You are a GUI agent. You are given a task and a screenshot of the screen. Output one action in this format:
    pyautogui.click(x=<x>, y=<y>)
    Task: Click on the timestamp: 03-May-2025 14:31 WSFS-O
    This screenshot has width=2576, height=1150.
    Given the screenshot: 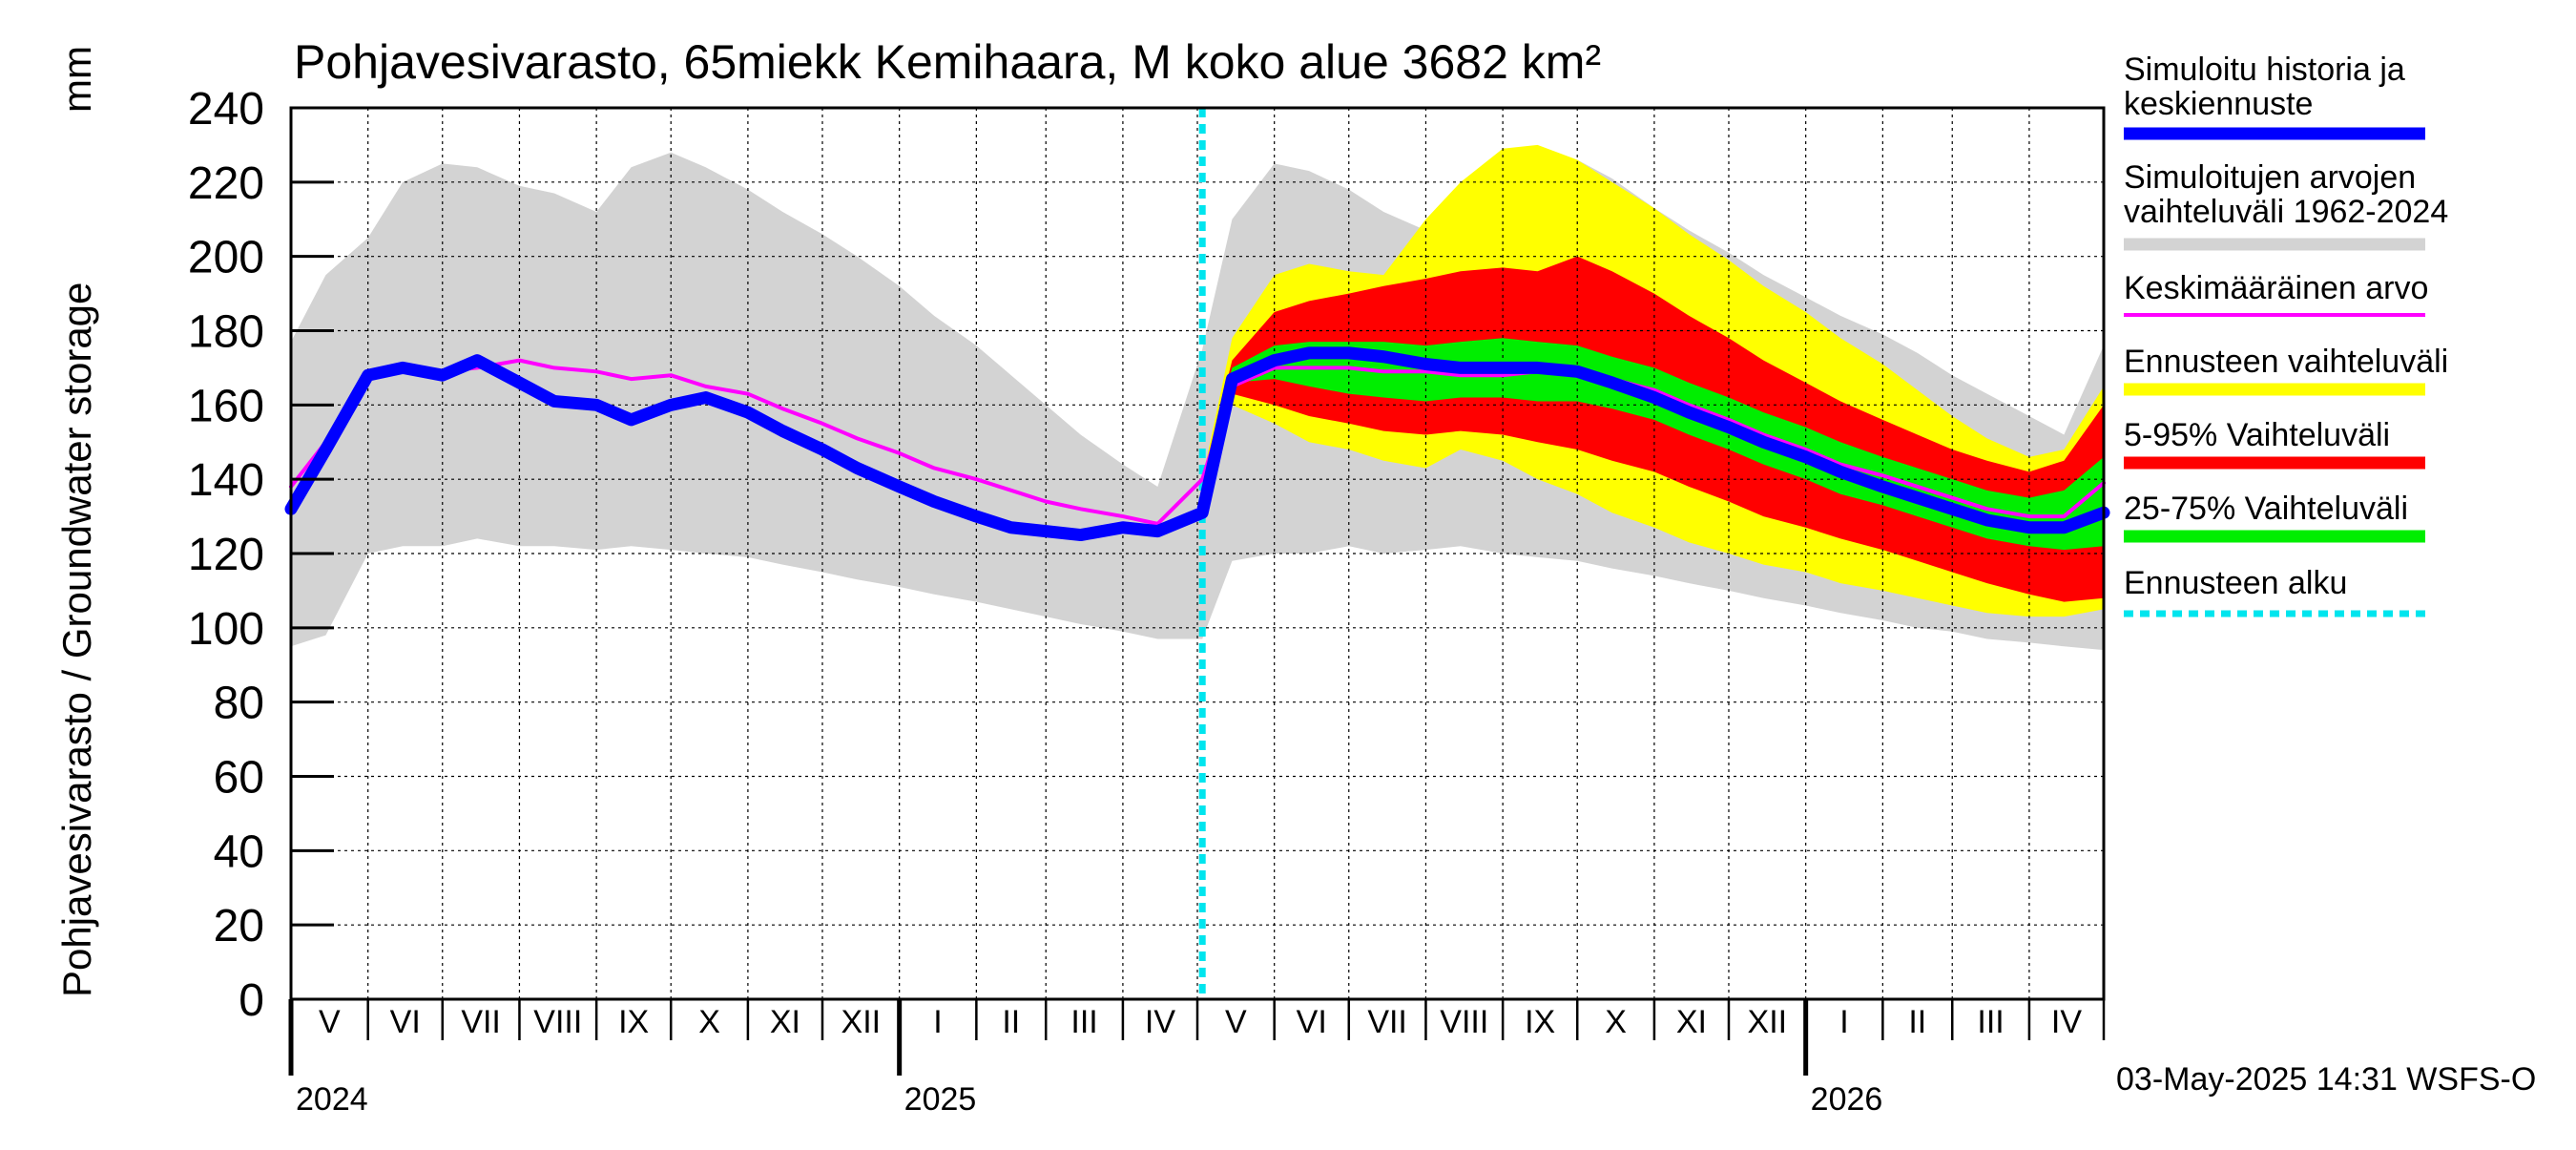 What is the action you would take?
    pyautogui.click(x=2326, y=1079)
    